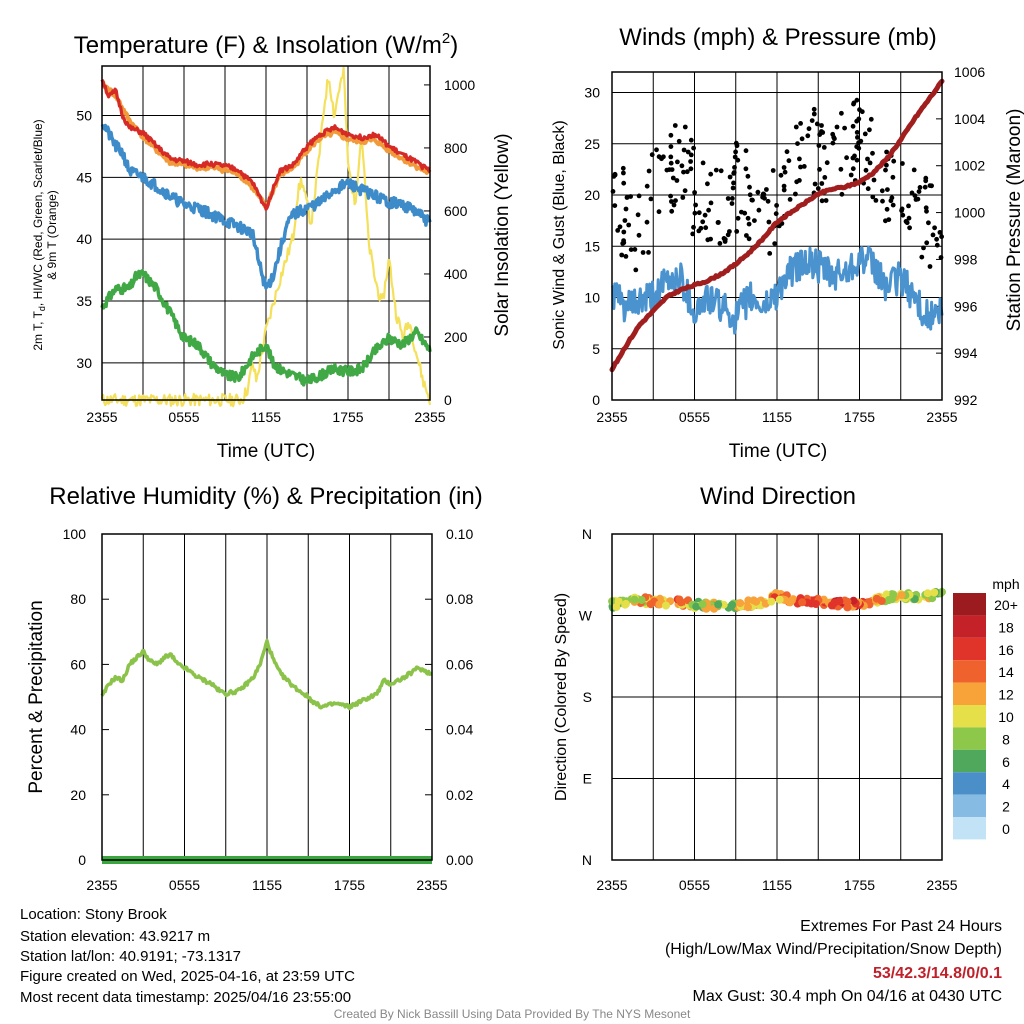 Image resolution: width=1024 pixels, height=1024 pixels. Describe the element at coordinates (456, 211) in the screenshot. I see `solar-ytick-label: 600` at that location.